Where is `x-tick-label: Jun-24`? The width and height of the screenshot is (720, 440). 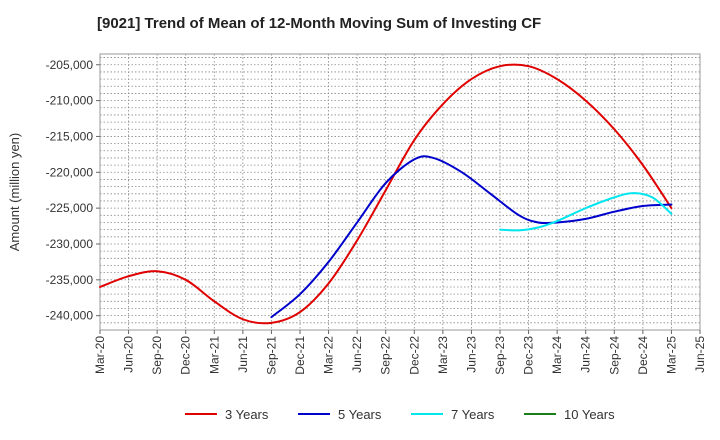
x-tick-label: Jun-24 is located at coordinates (586, 354).